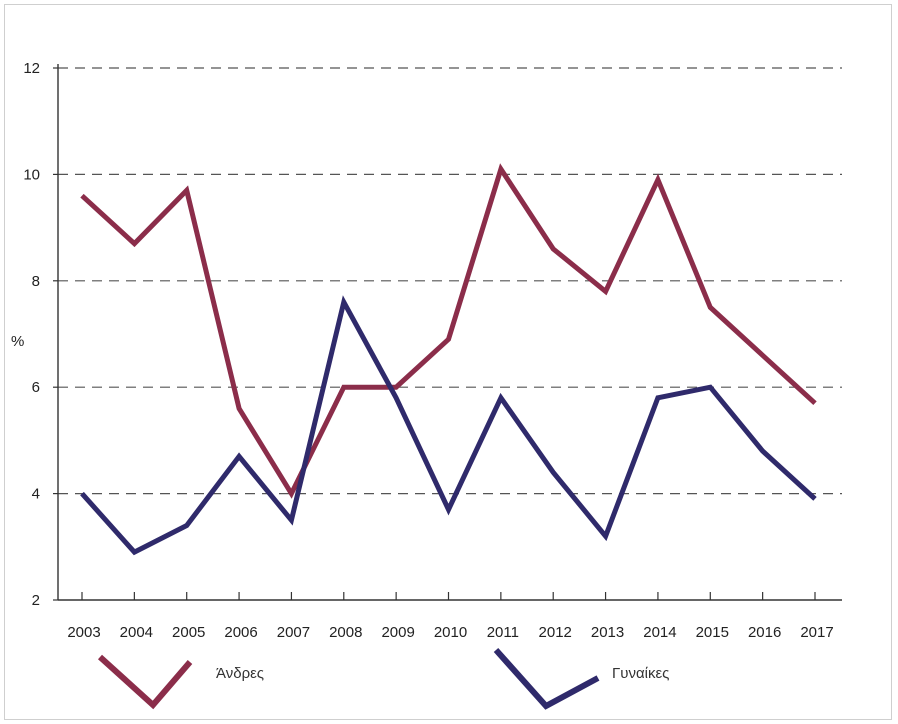 The height and width of the screenshot is (724, 898). What do you see at coordinates (712, 632) in the screenshot?
I see `x-tick-label: 2015` at bounding box center [712, 632].